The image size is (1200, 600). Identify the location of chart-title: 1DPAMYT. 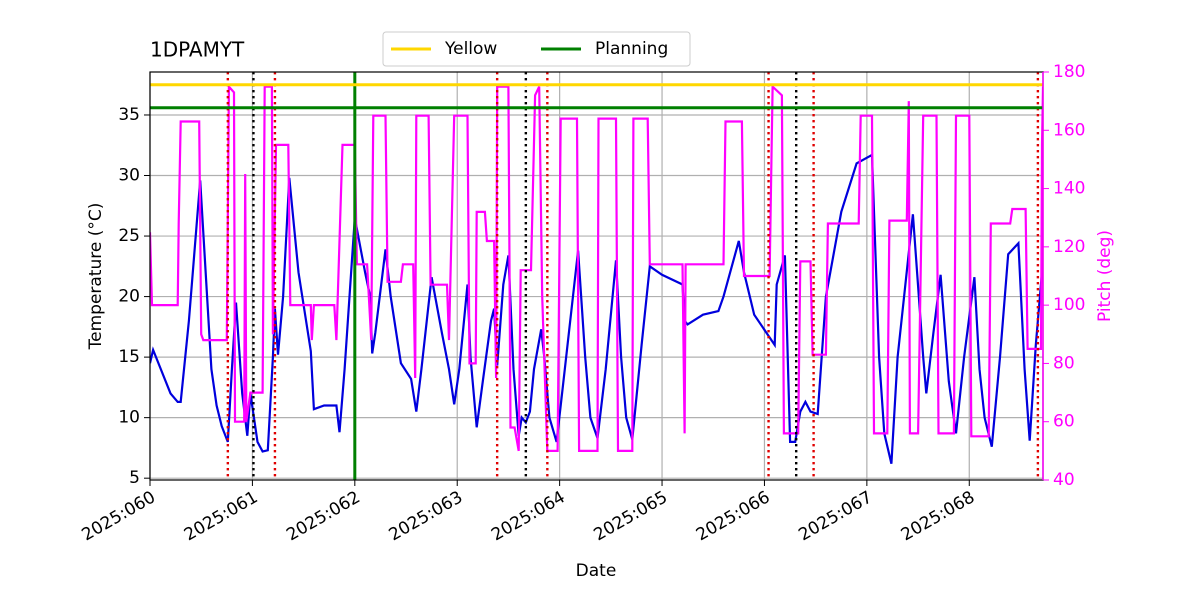
(197, 50).